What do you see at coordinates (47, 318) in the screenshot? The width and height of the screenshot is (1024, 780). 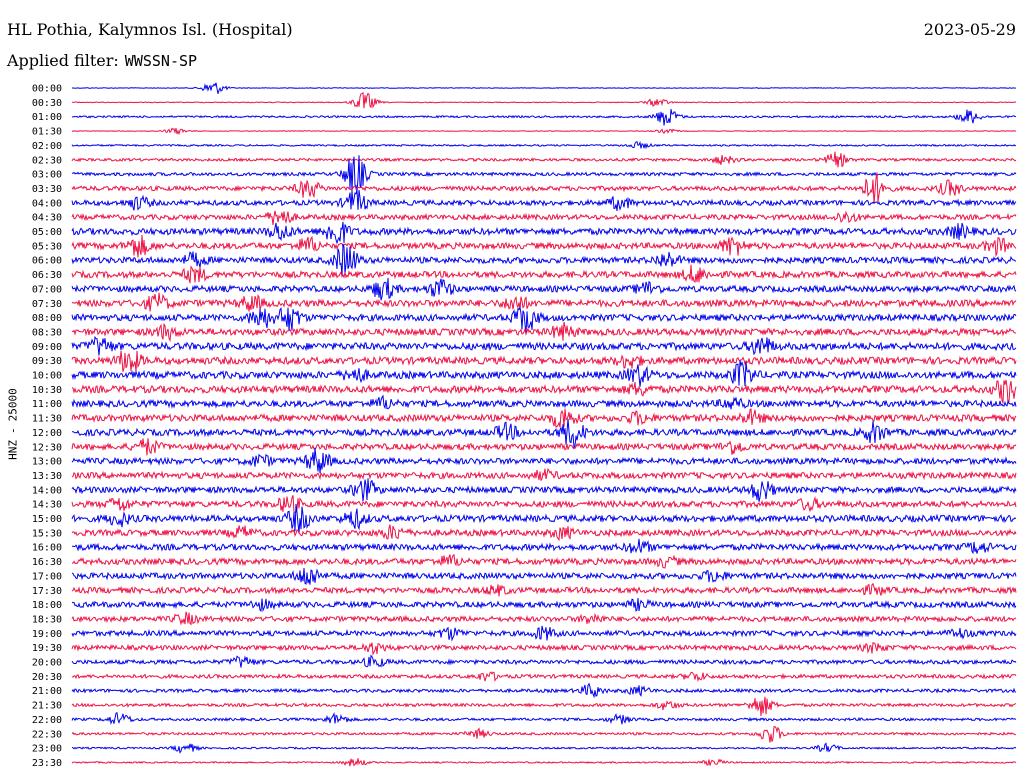 I see `hour-label: 08:00` at bounding box center [47, 318].